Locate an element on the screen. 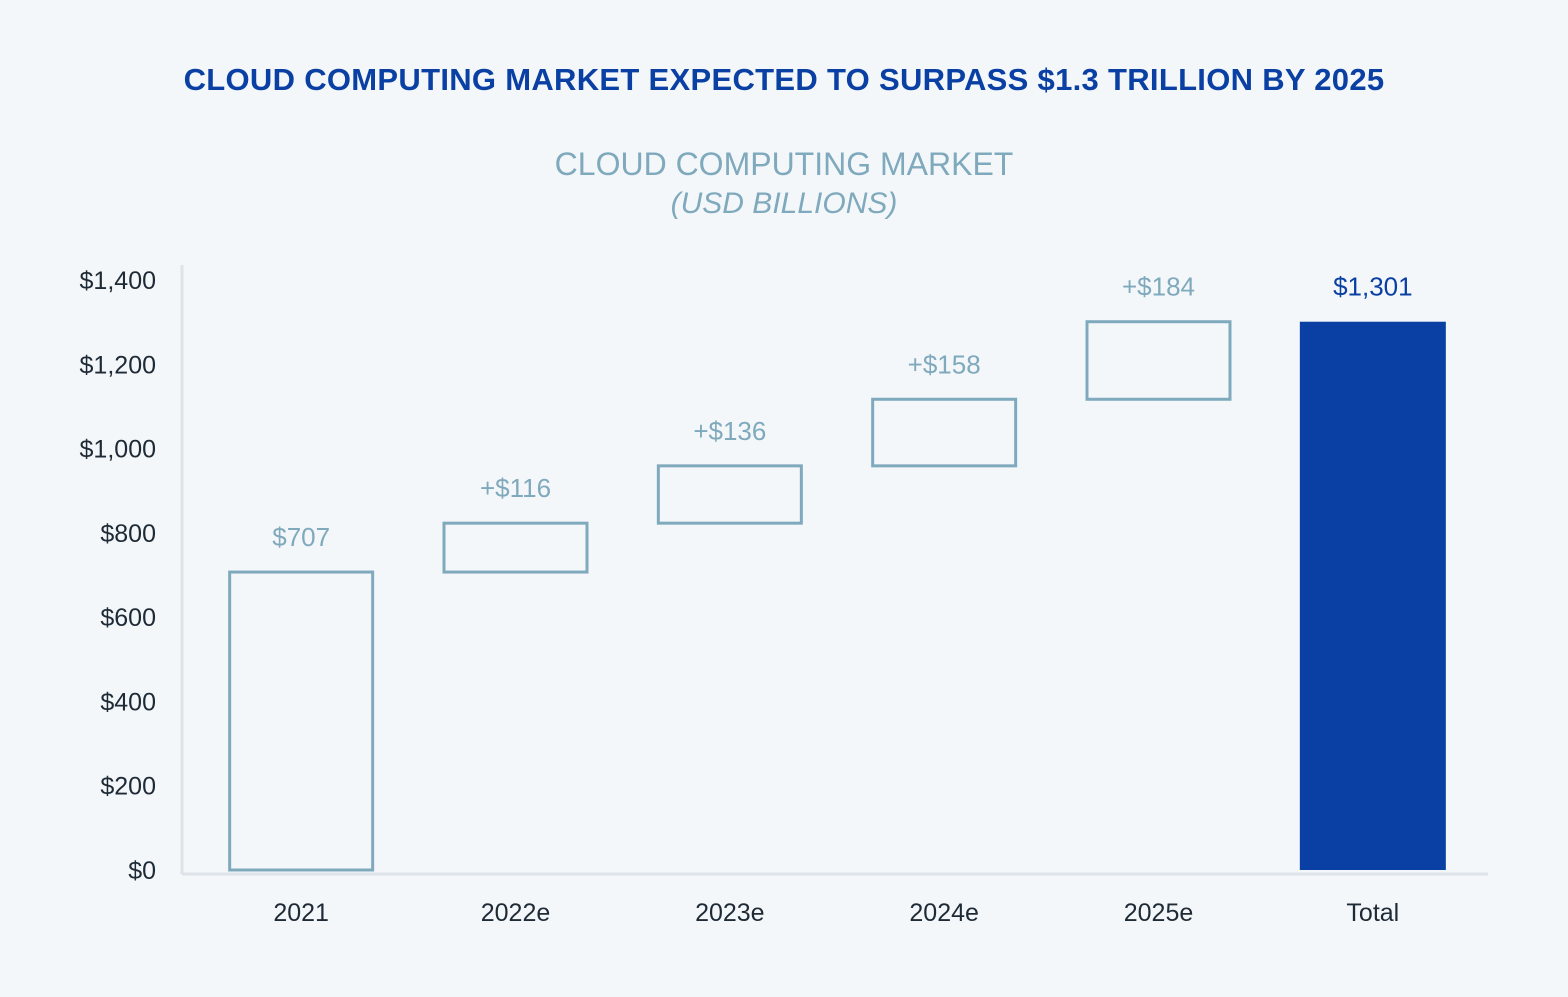  total-bar is located at coordinates (1372, 595).